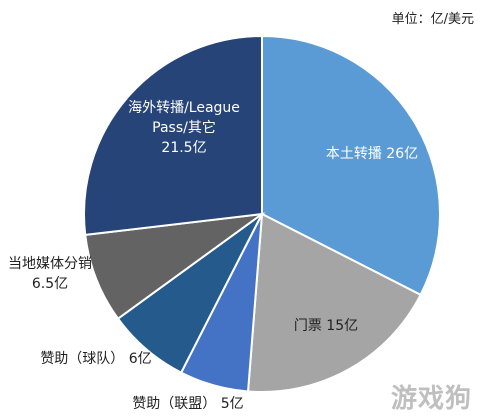 This screenshot has width=480, height=419. What do you see at coordinates (432, 19) in the screenshot?
I see `unit-note: 单位：亿/美元` at bounding box center [432, 19].